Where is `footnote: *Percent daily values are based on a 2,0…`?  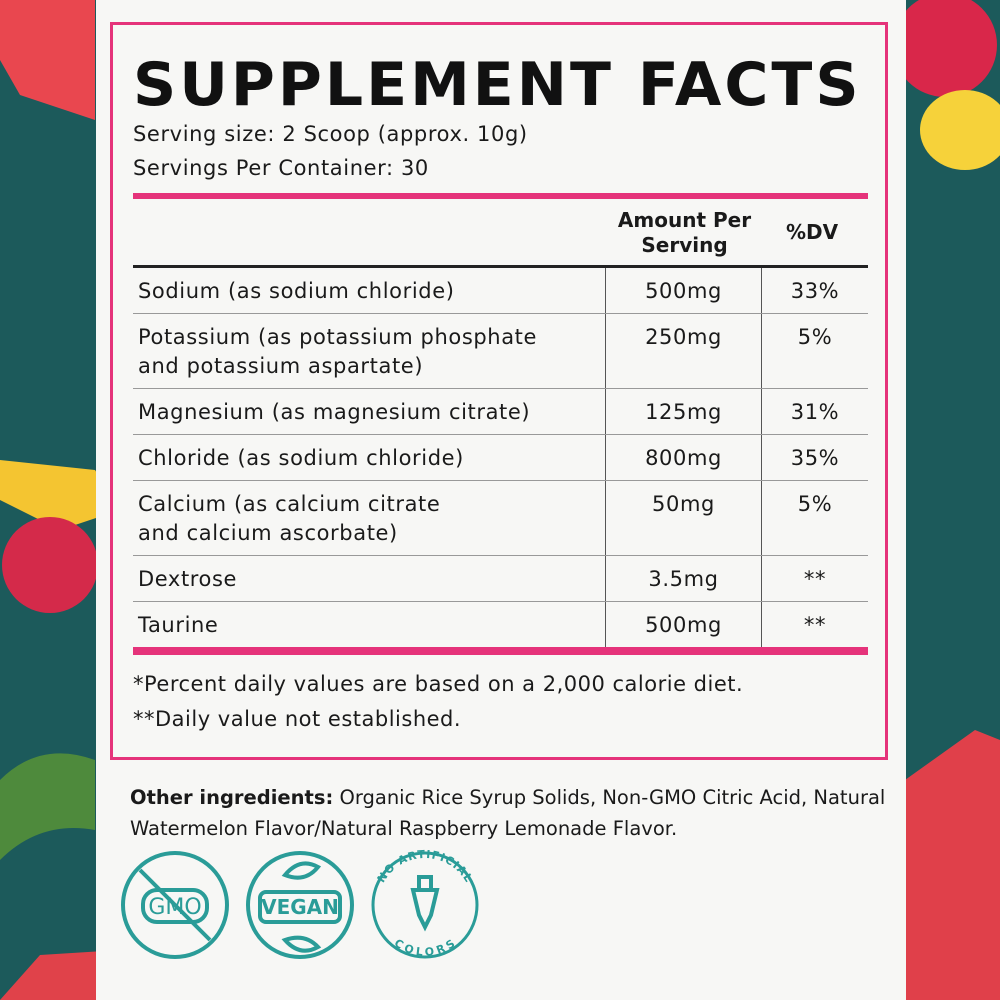 footnote: *Percent daily values are based on a 2,0… is located at coordinates (438, 684).